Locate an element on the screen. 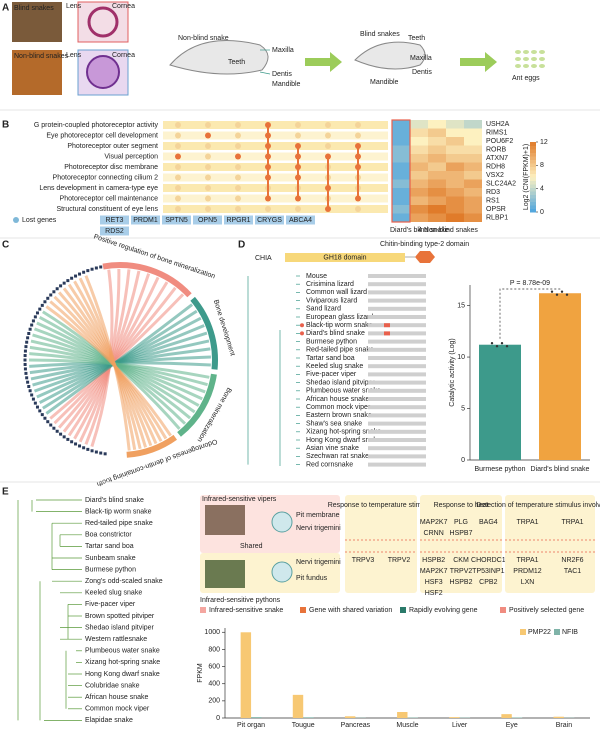 The width and height of the screenshot is (600, 731). gene: ATXN7 is located at coordinates (497, 158).